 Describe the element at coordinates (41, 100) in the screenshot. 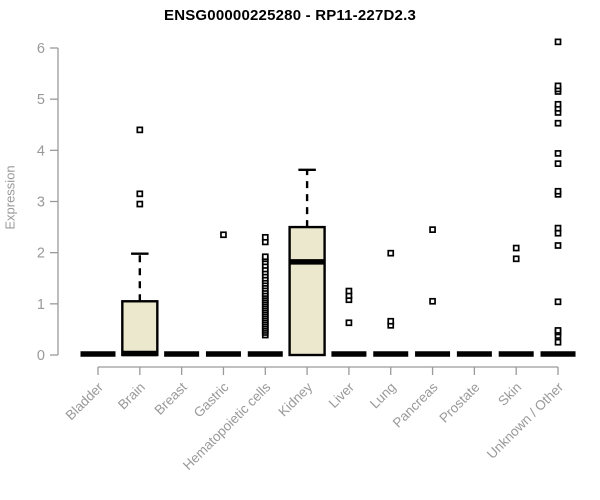

I see `y-tick-label: 5` at that location.